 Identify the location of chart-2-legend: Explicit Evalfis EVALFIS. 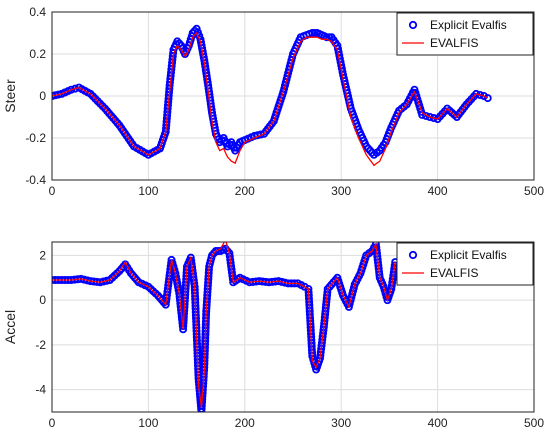
(465, 264).